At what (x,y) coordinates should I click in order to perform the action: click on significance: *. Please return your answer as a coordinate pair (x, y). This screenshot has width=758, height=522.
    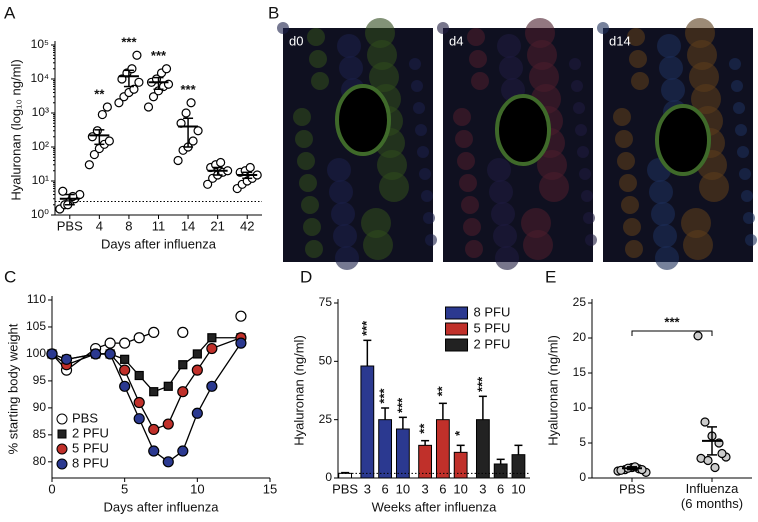
    Looking at the image, I should click on (459, 433).